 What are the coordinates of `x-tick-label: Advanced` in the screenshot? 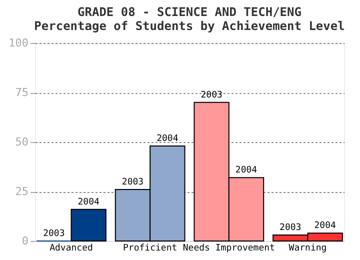 It's located at (71, 249).